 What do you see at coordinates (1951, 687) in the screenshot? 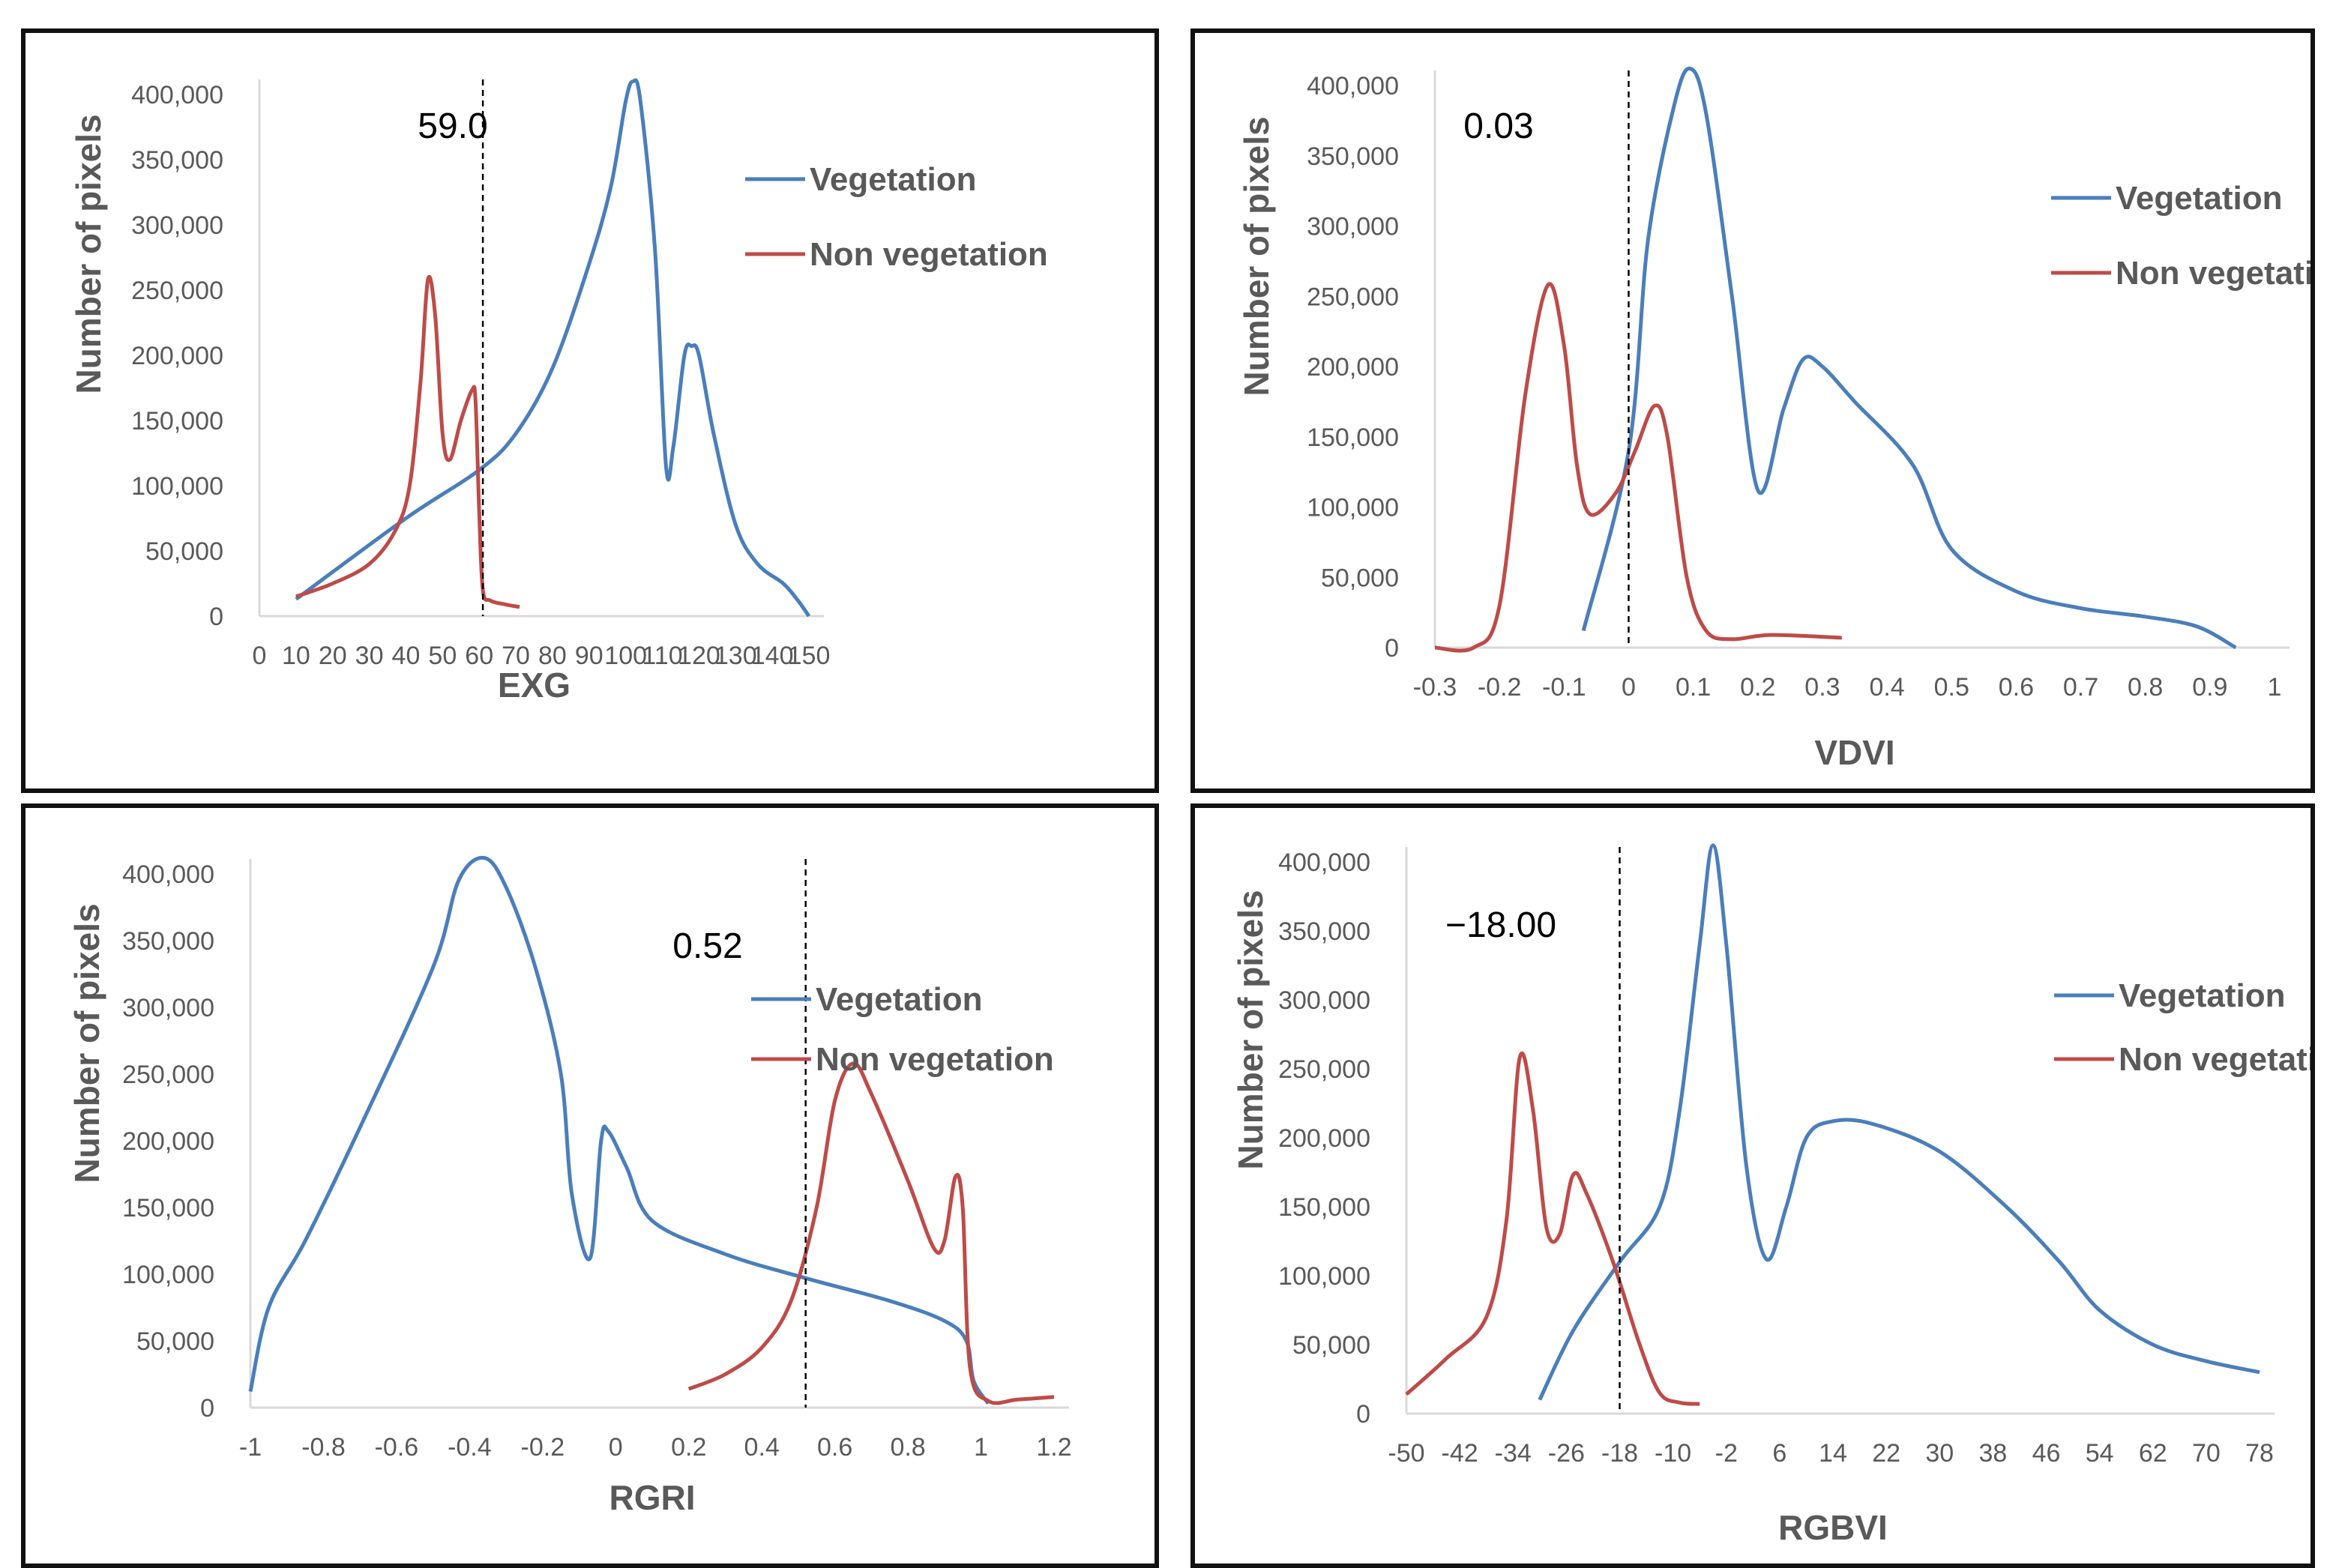
I see `vdvi-x-tick-label: 0.5` at bounding box center [1951, 687].